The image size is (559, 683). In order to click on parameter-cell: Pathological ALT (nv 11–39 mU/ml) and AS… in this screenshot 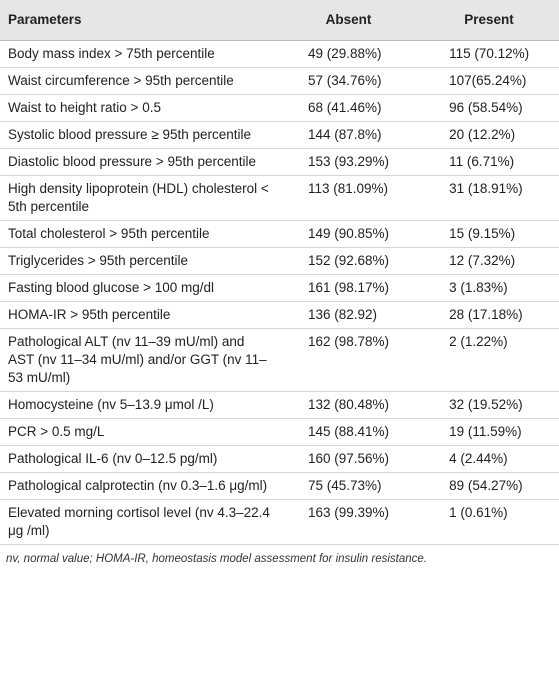, I will do `click(139, 360)`.